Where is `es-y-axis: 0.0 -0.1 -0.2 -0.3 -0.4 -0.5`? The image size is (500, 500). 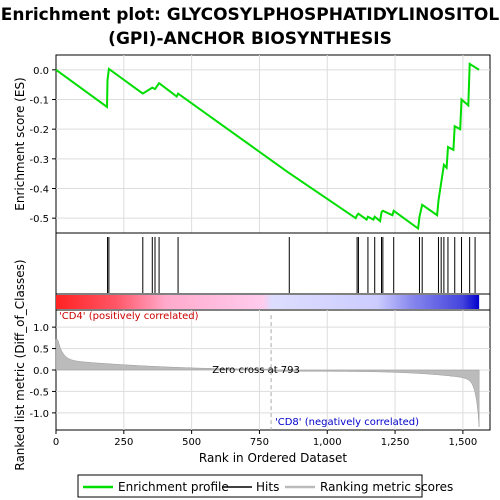 es-y-axis: 0.0 -0.1 -0.2 -0.3 -0.4 -0.5 is located at coordinates (42, 145).